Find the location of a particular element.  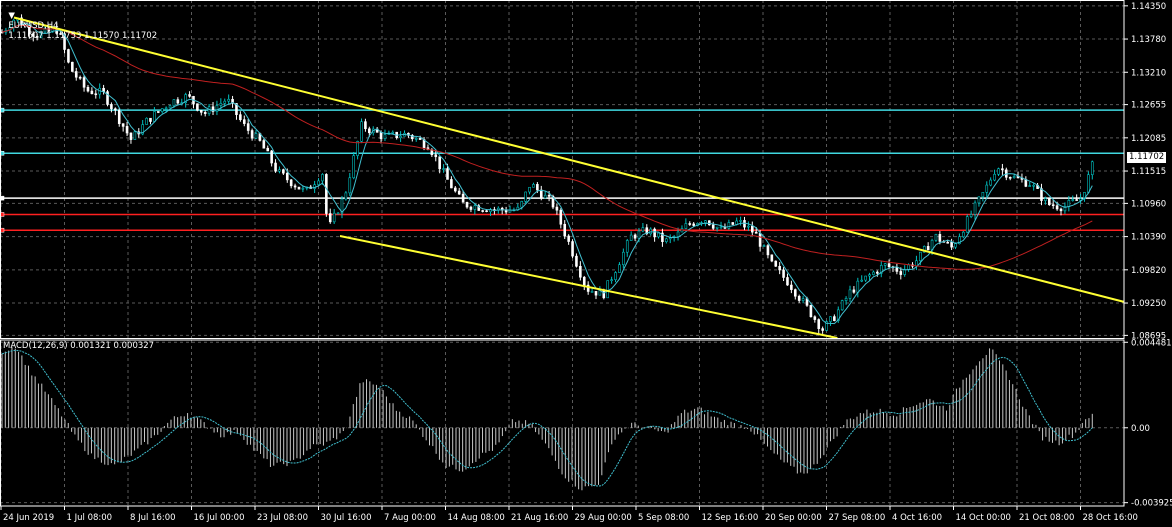

price-tick-label: 1.11515 is located at coordinates (1148, 172).